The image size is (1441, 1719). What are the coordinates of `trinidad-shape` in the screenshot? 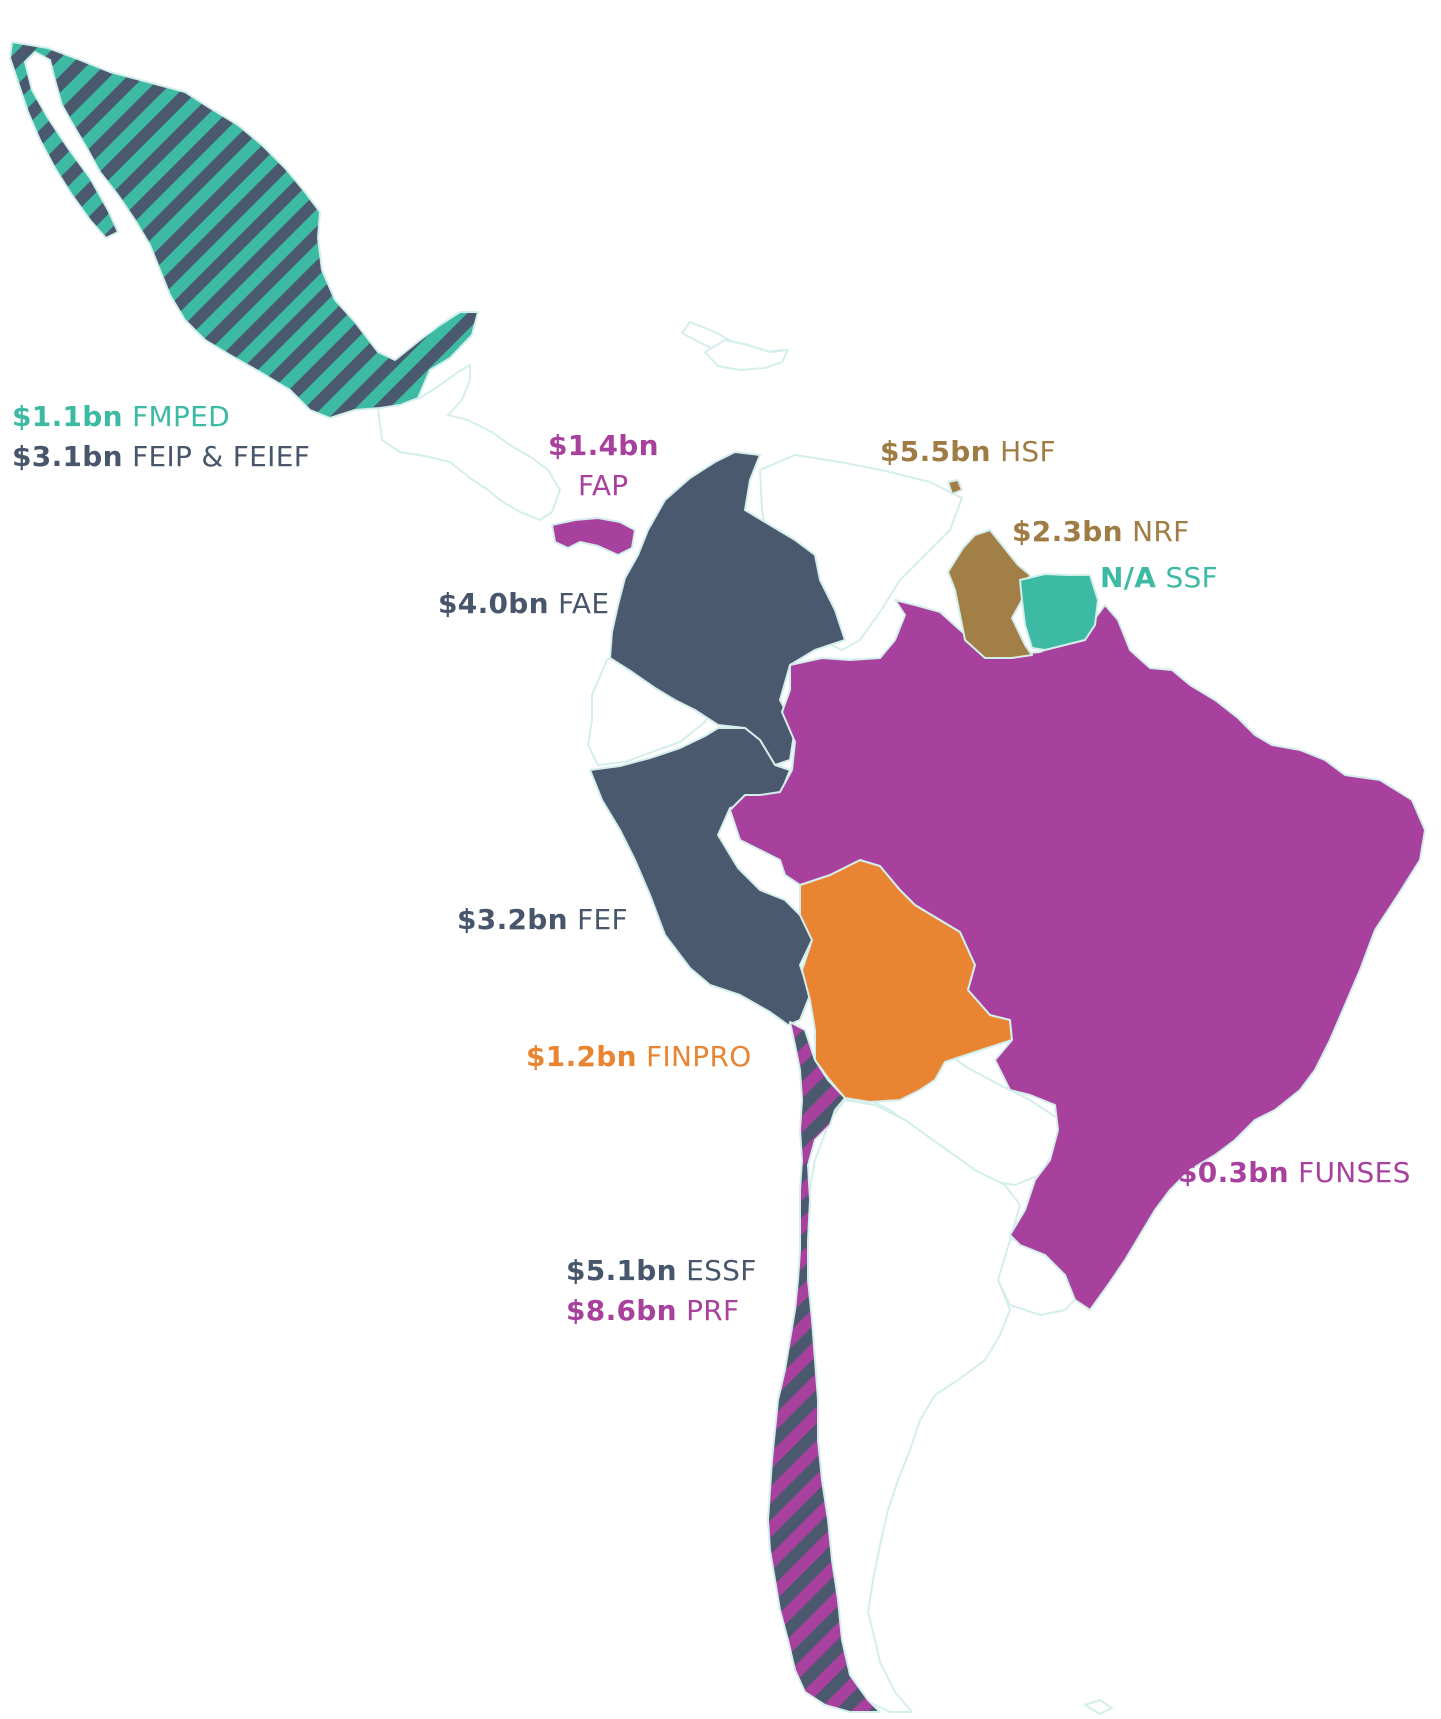 It's located at (955, 487).